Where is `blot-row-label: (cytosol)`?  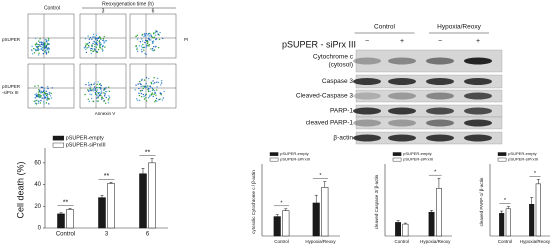 blot-row-label: (cytosol) is located at coordinates (340, 65).